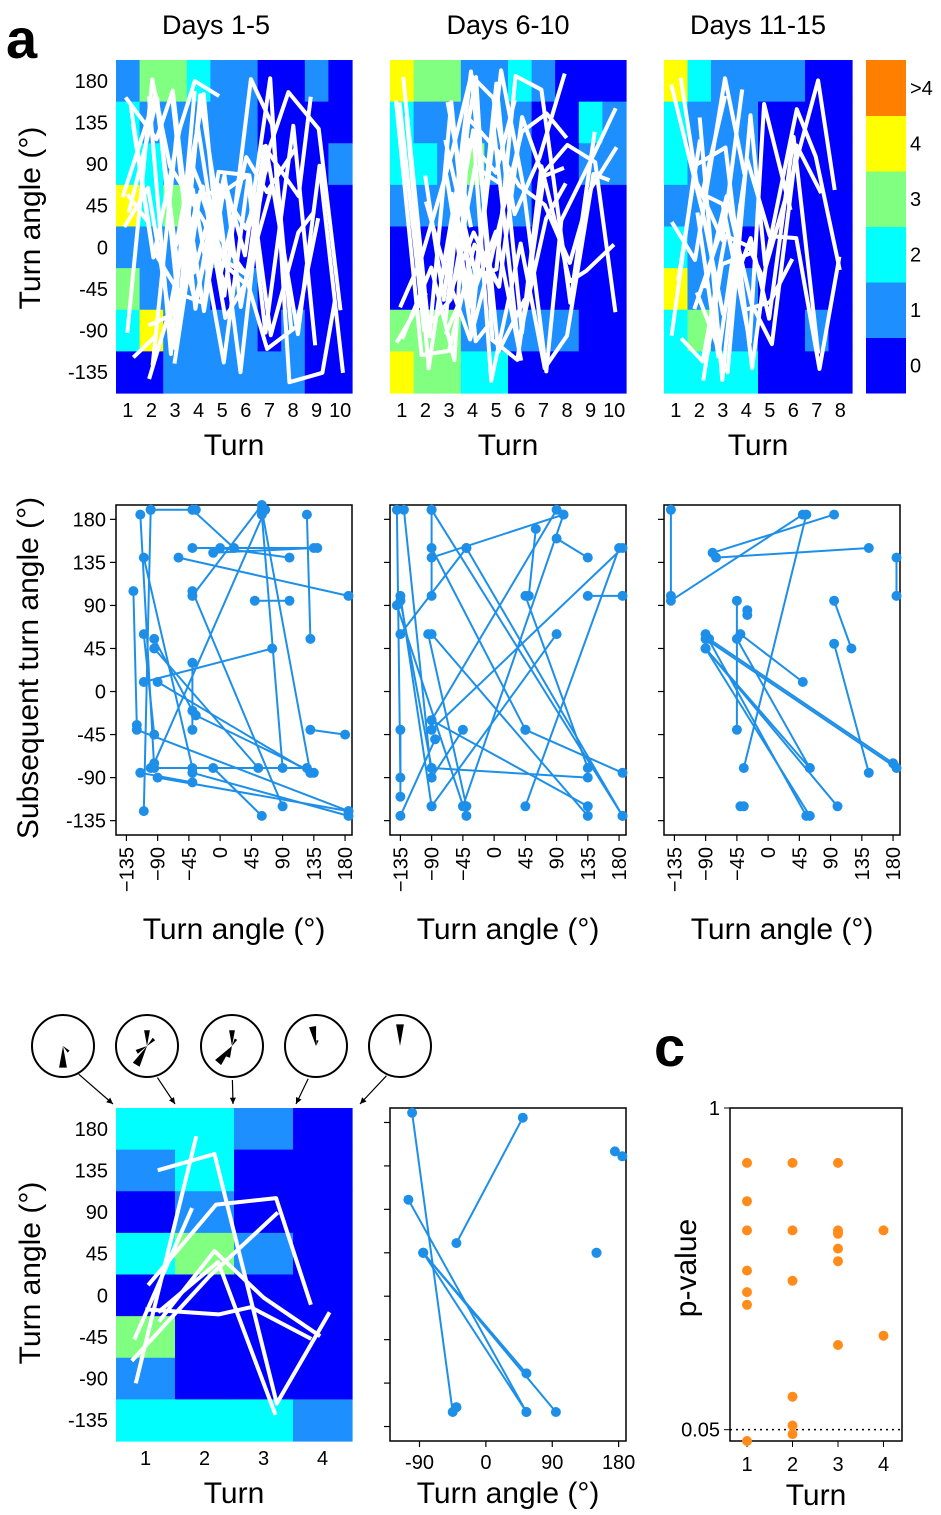  I want to click on ylabel-subsequent-turn-angle: Subsequent turn angle (°), so click(28, 668).